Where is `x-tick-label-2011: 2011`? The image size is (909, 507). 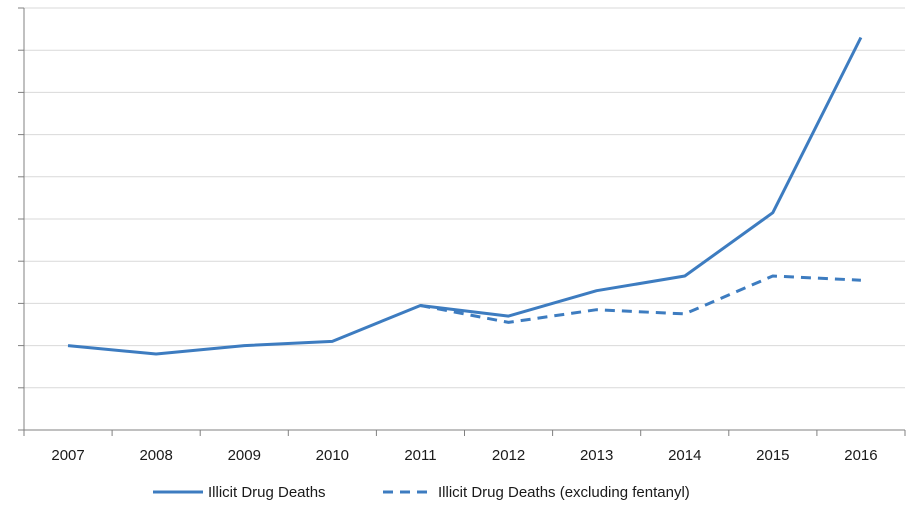
x-tick-label-2011: 2011 is located at coordinates (420, 455).